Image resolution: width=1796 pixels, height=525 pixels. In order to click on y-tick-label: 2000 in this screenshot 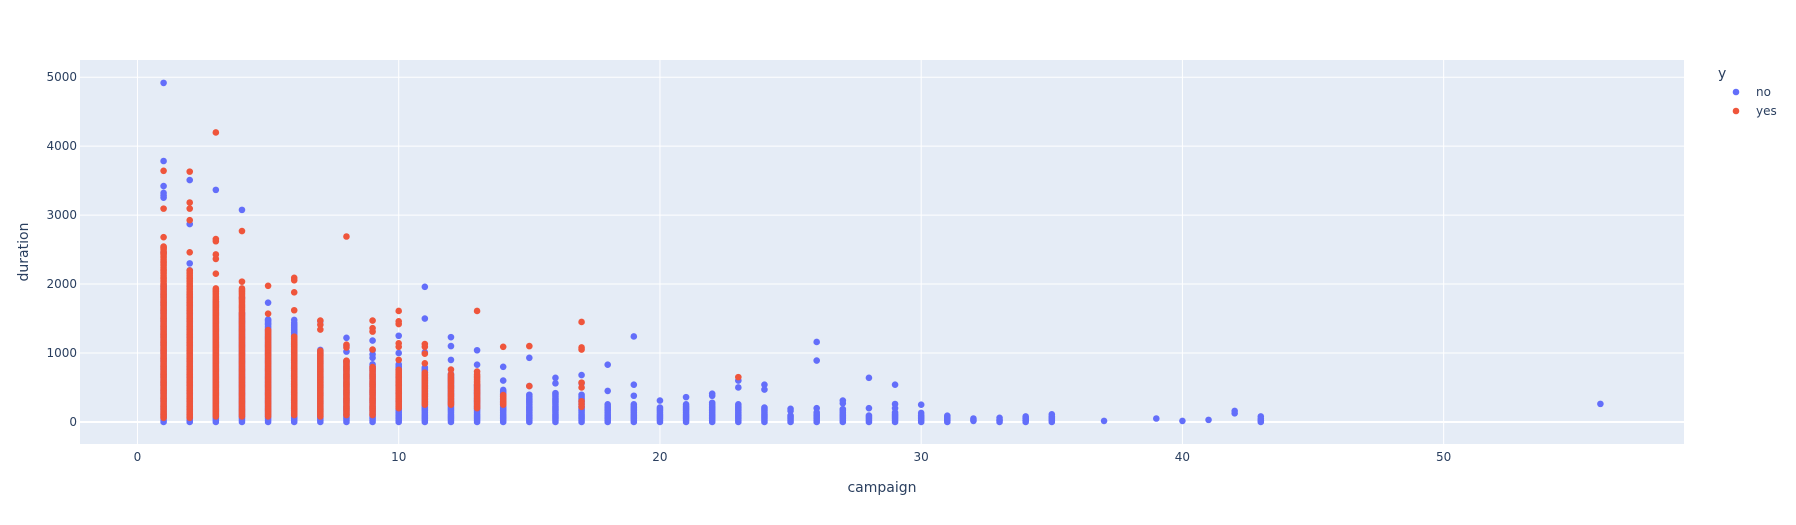, I will do `click(61, 284)`.